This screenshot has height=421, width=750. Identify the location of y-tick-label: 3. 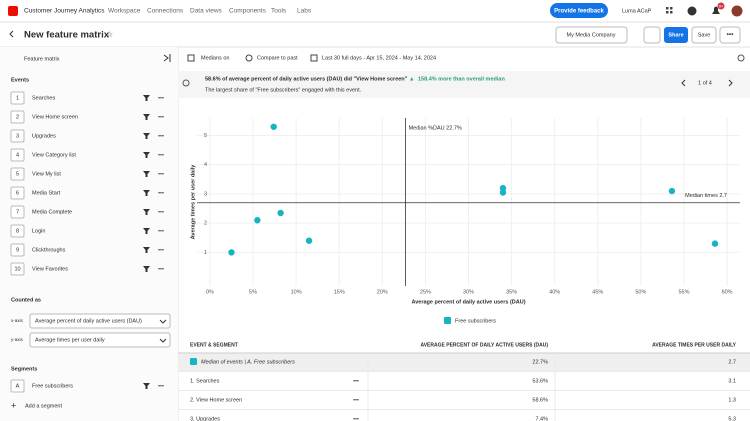
(205, 194).